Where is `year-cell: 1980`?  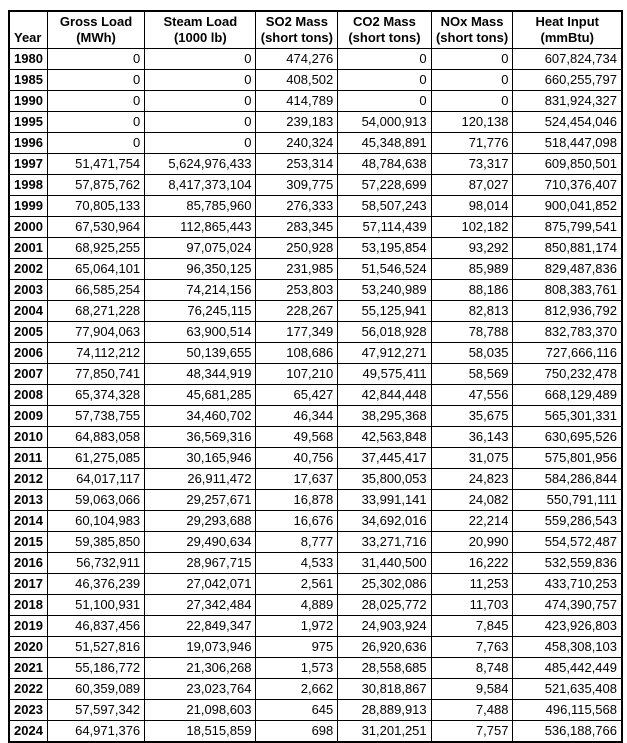
year-cell: 1980 is located at coordinates (28, 59).